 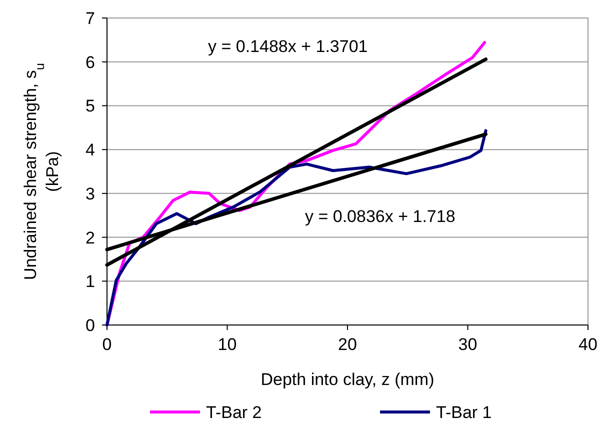 What do you see at coordinates (464, 412) in the screenshot?
I see `legend-label: T-Bar 1` at bounding box center [464, 412].